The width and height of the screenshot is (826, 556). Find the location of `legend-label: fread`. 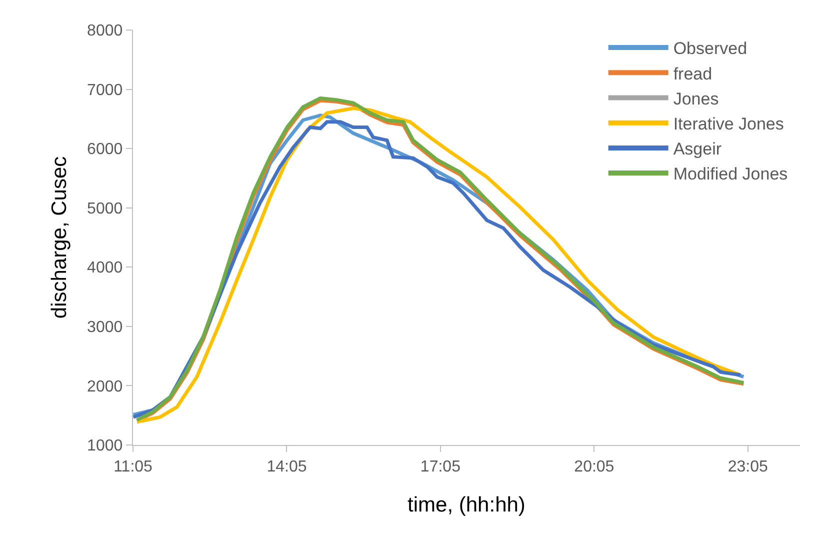

legend-label: fread is located at coordinates (692, 74).